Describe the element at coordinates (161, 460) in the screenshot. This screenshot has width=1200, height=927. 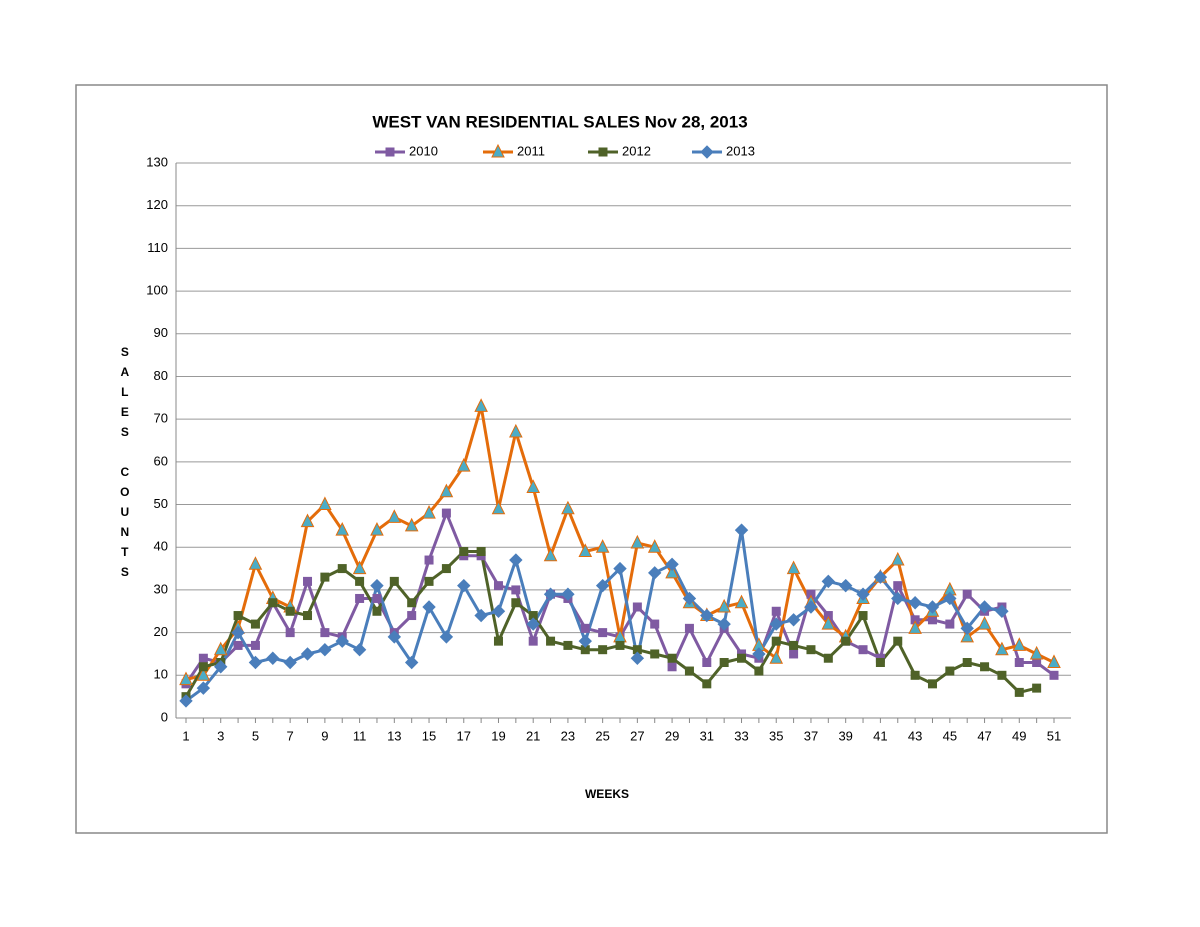
I see `y-tick-label: 60` at that location.